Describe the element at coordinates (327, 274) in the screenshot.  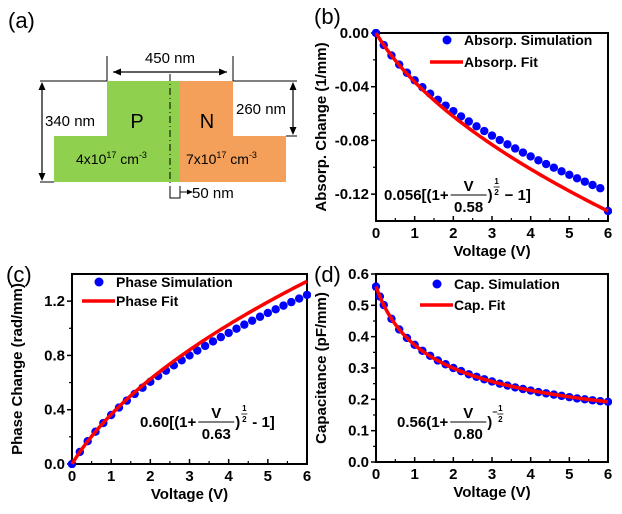
I see `panel-label: (d)` at that location.